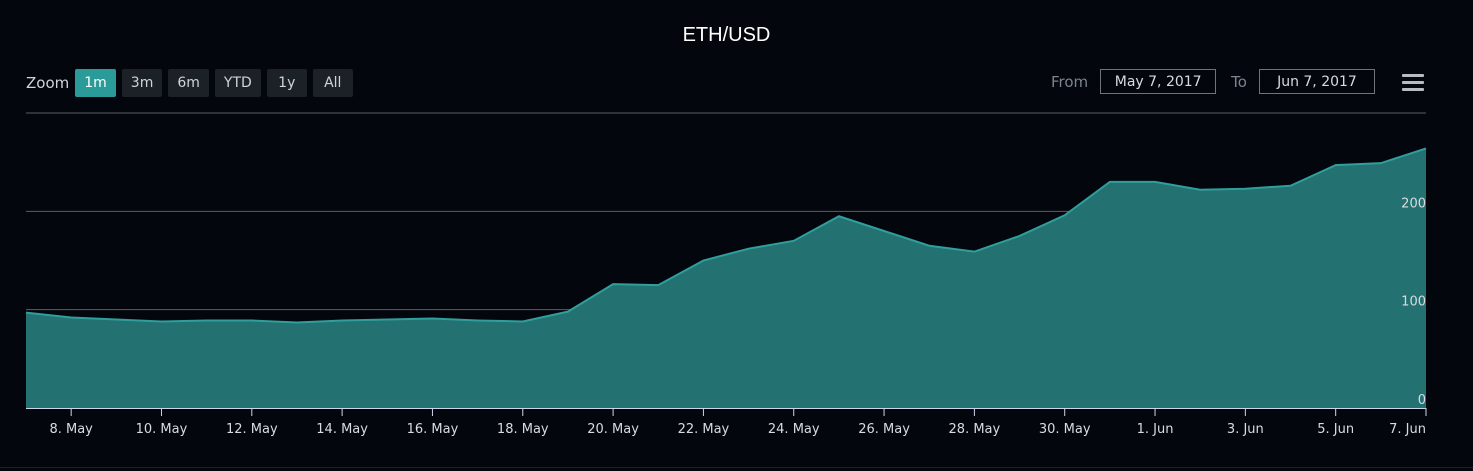 This screenshot has height=471, width=1473. I want to click on y-tick-label: 100, so click(1413, 302).